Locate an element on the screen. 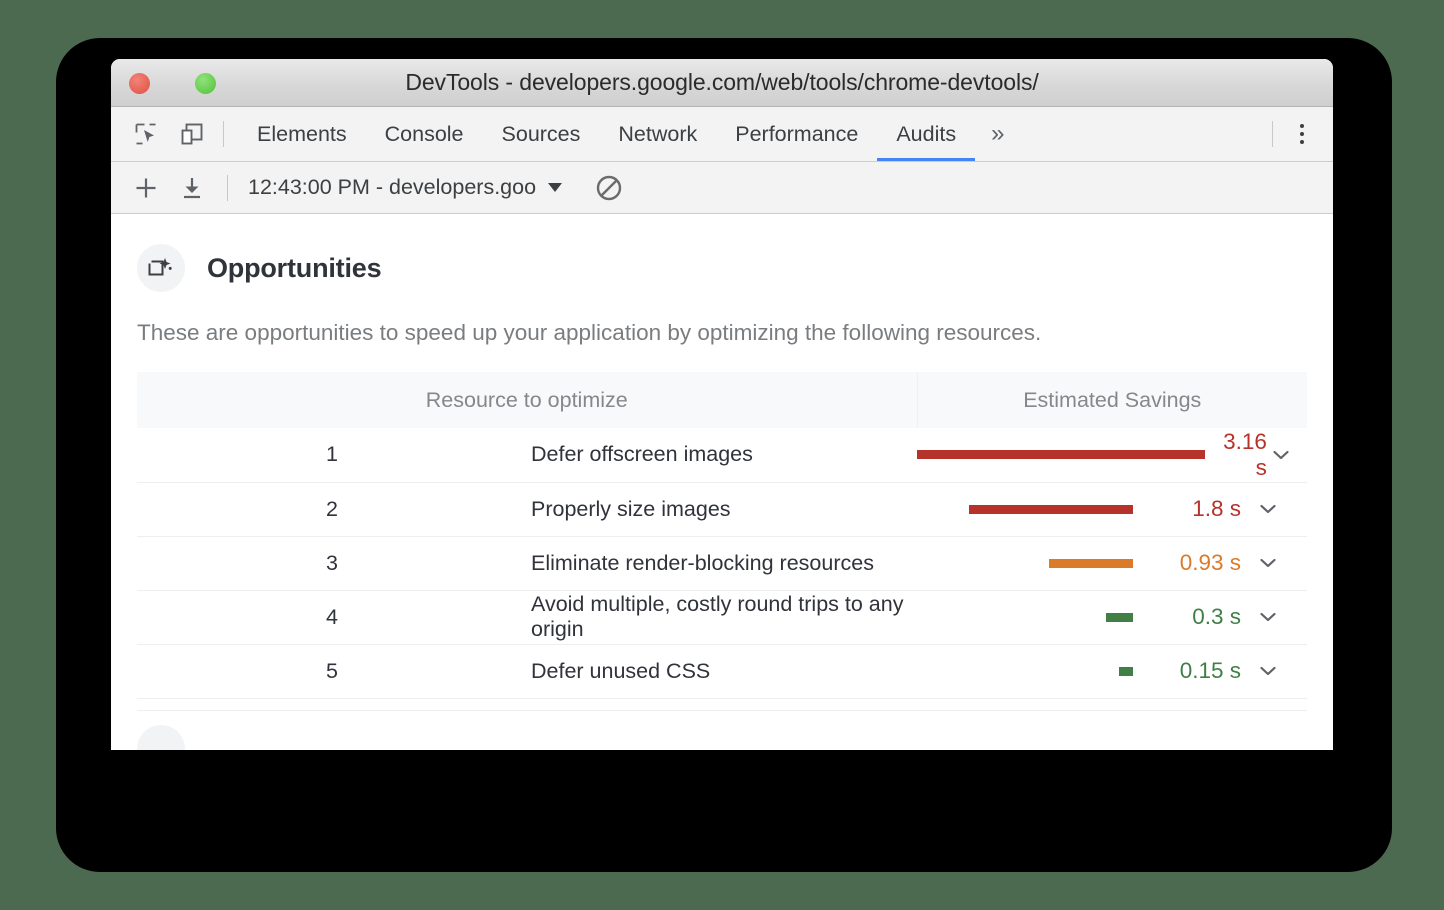 Image resolution: width=1444 pixels, height=910 pixels. row-resource-label: Defer offscreen images is located at coordinates (642, 454).